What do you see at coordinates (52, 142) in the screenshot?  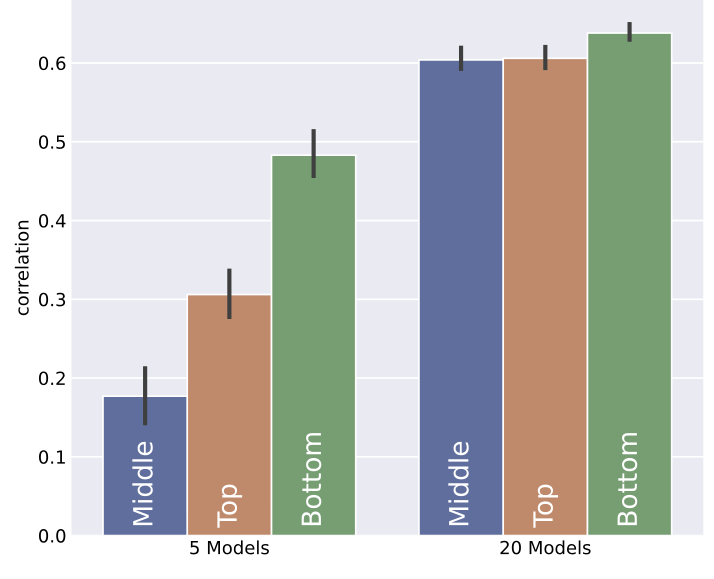 I see `y-tick-label: 0.5` at bounding box center [52, 142].